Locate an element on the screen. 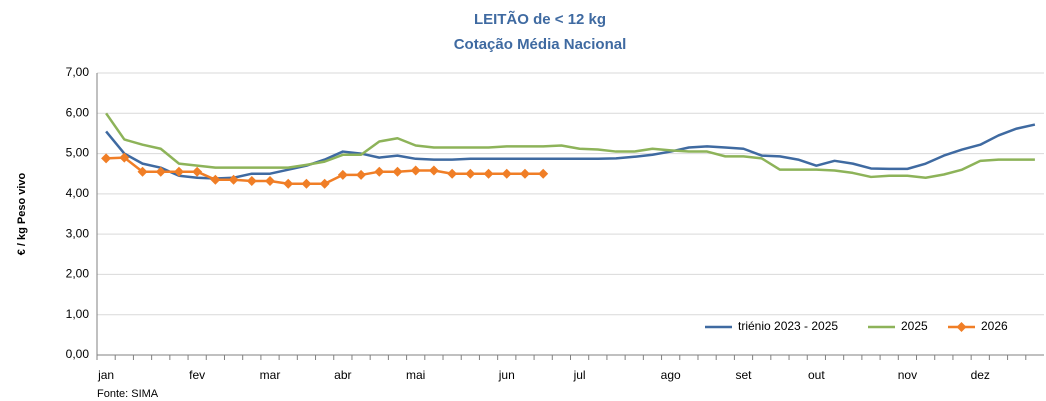 The width and height of the screenshot is (1046, 401). y-tick-label: 6,00 is located at coordinates (78, 112).